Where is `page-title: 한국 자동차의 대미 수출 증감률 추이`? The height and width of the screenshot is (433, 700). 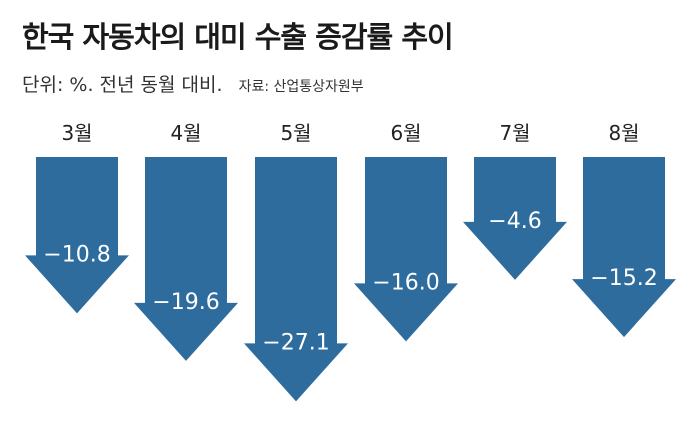
page-title: 한국 자동차의 대미 수출 증감률 추이 is located at coordinates (238, 37).